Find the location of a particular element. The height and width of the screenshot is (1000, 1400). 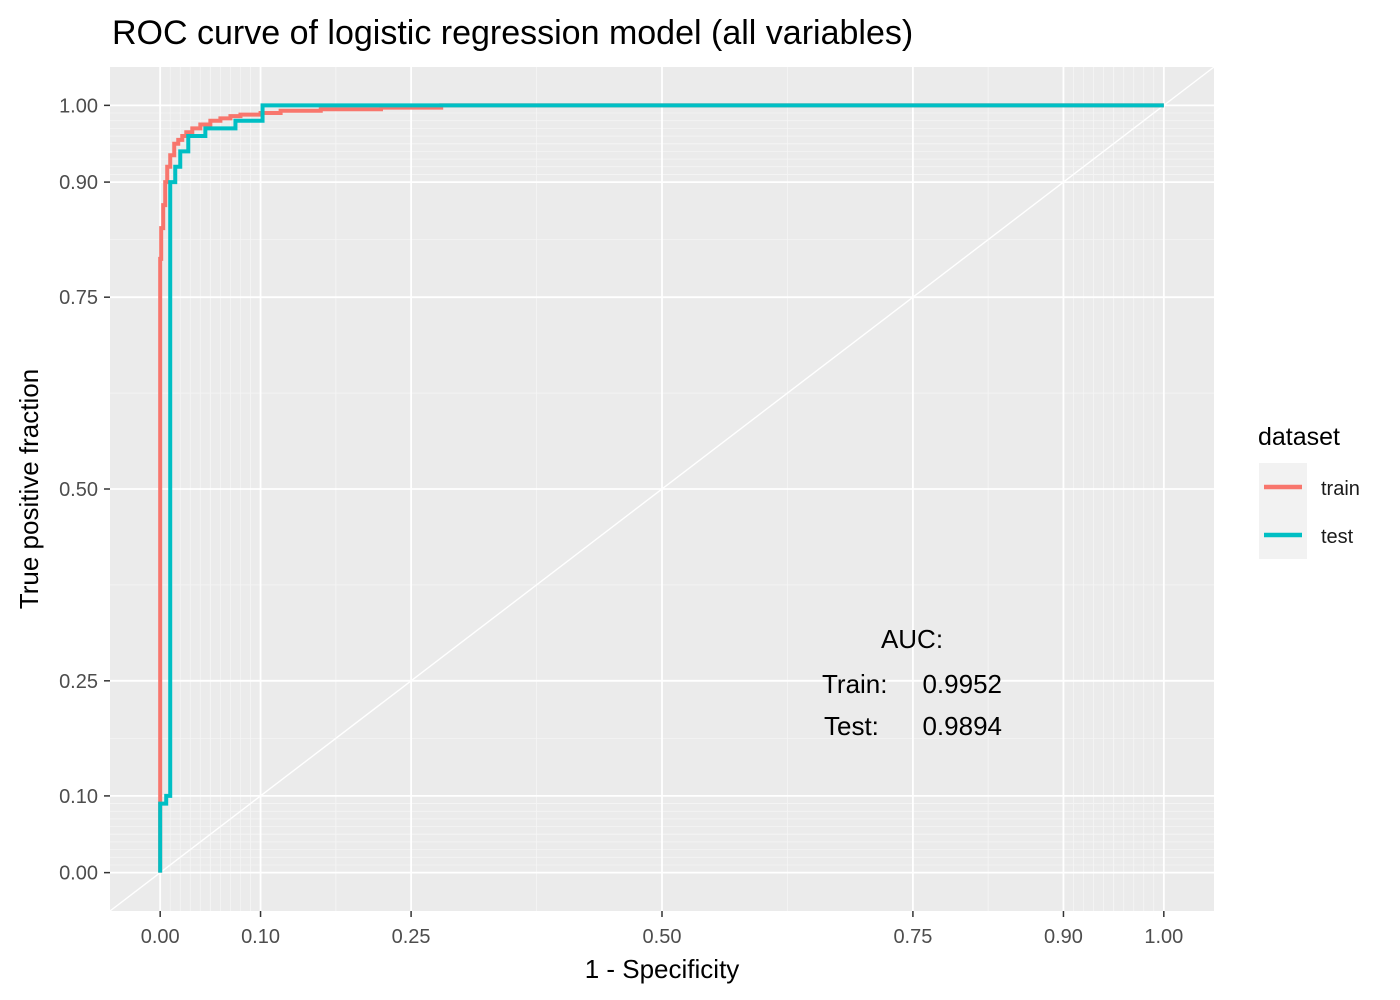

x-tick-label: 1.00 is located at coordinates (1163, 937).